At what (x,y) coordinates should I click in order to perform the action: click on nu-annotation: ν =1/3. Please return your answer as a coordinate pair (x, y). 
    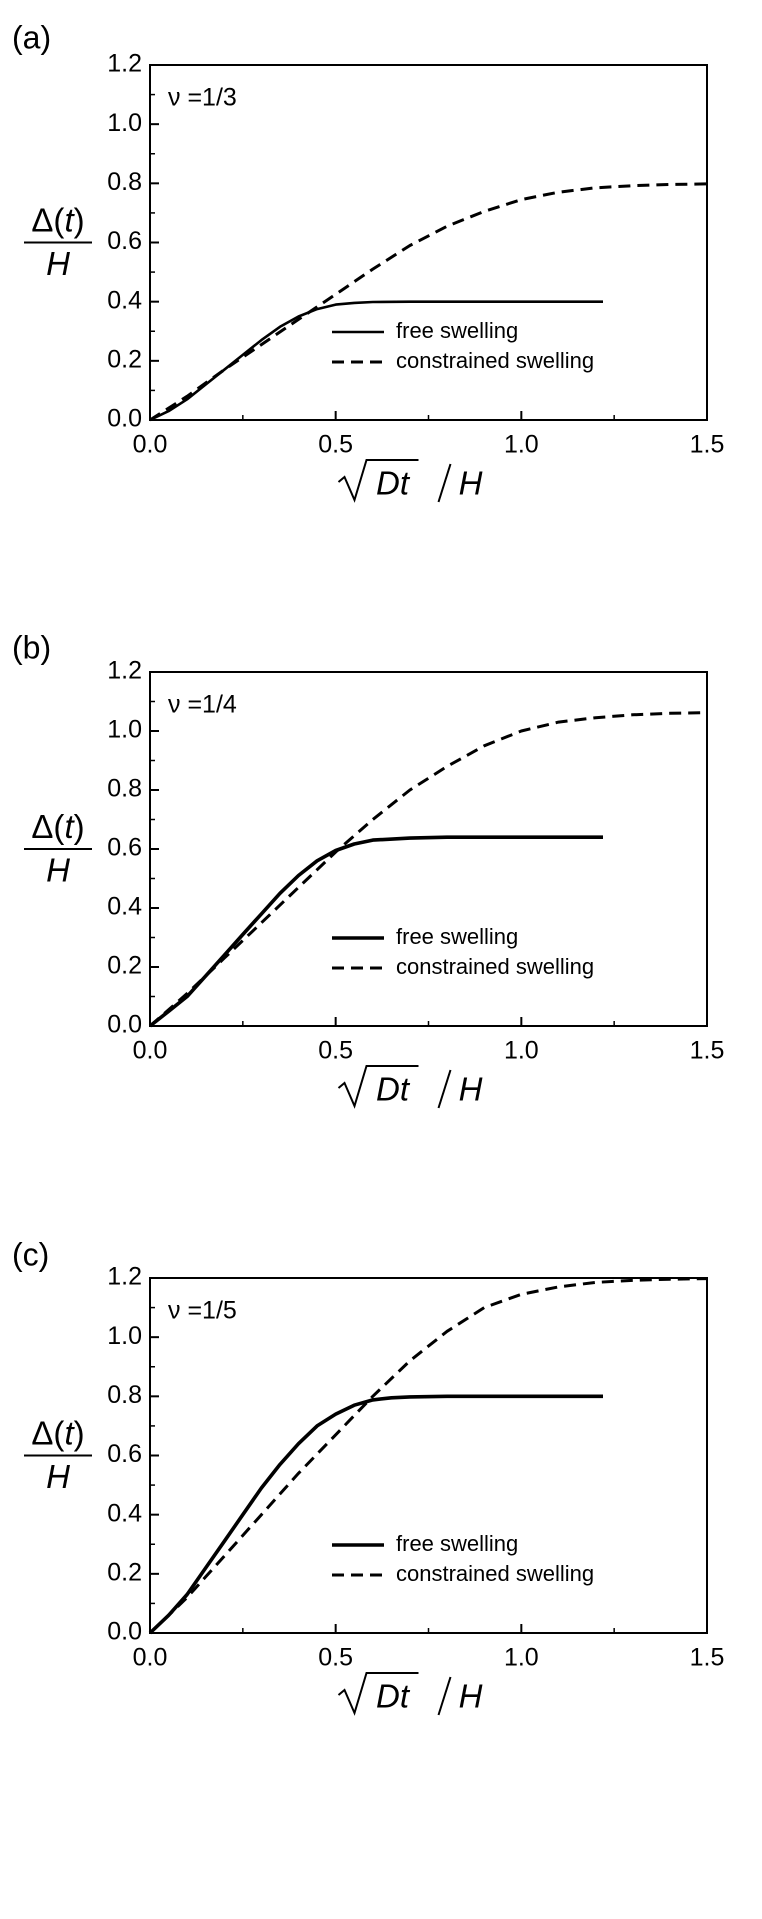
    Looking at the image, I should click on (202, 98).